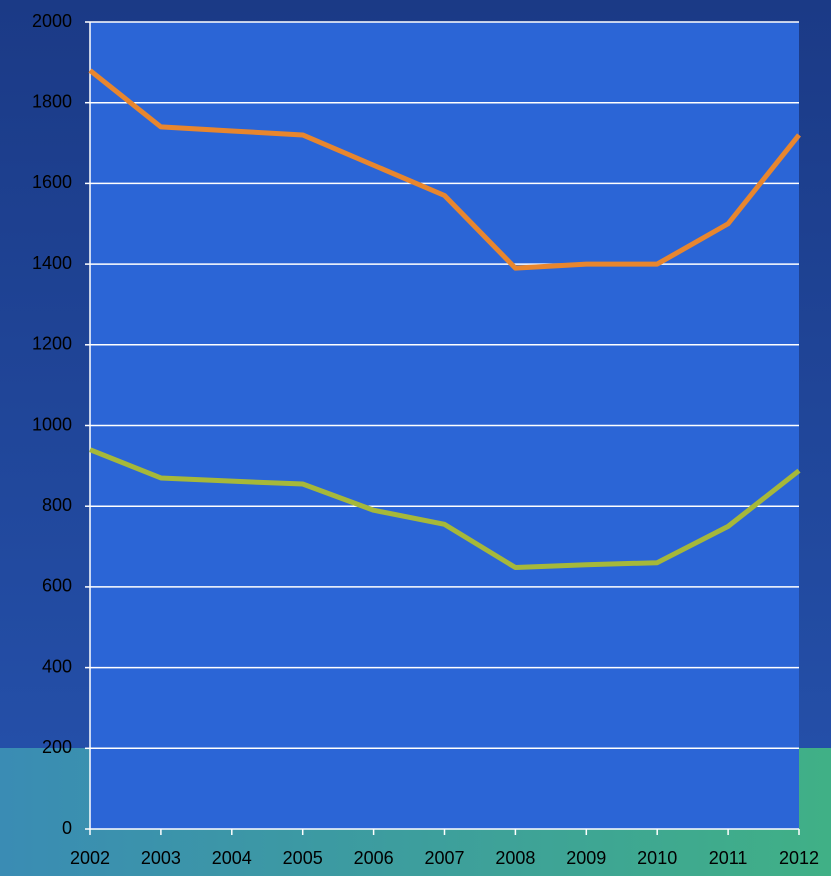  Describe the element at coordinates (161, 858) in the screenshot. I see `x-tick-label: 2003` at that location.